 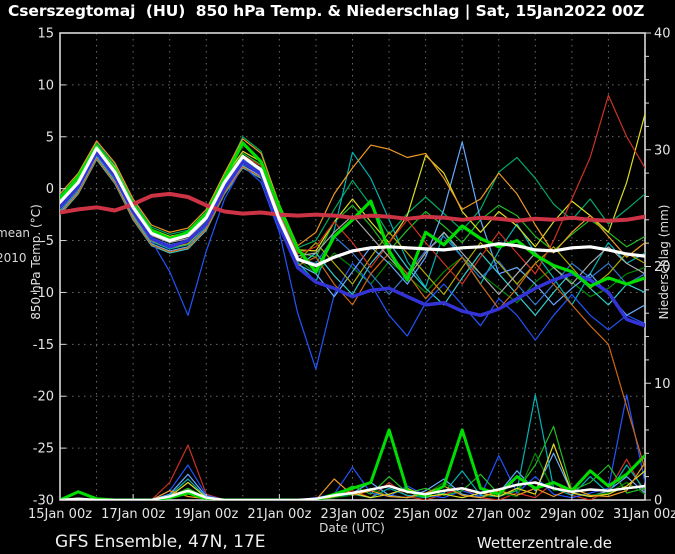 What do you see at coordinates (47, 241) in the screenshot?
I see `y-left-tick-label: -5` at bounding box center [47, 241].